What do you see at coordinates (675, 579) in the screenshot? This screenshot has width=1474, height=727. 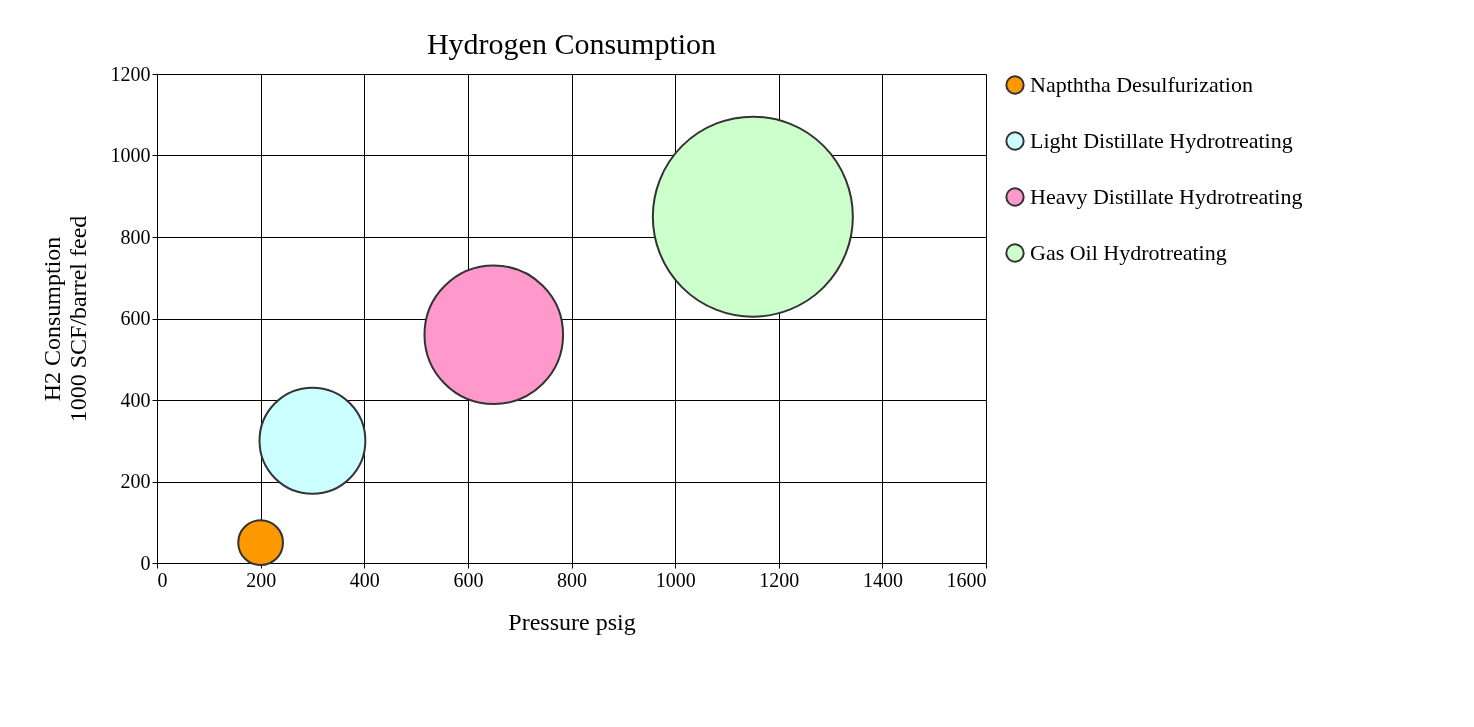 I see `x-tick-label: 1000` at bounding box center [675, 579].